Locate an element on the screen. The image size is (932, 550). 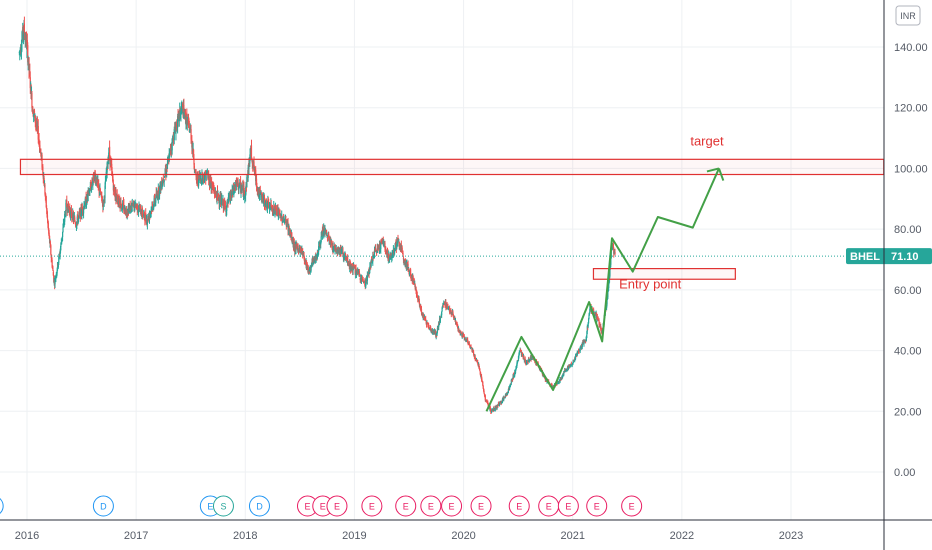
projection-path is located at coordinates (605, 289).